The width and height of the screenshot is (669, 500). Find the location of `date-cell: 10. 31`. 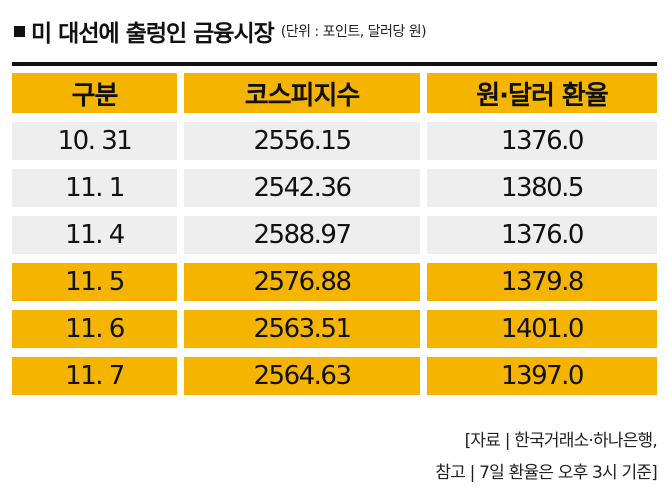

date-cell: 10. 31 is located at coordinates (94, 141).